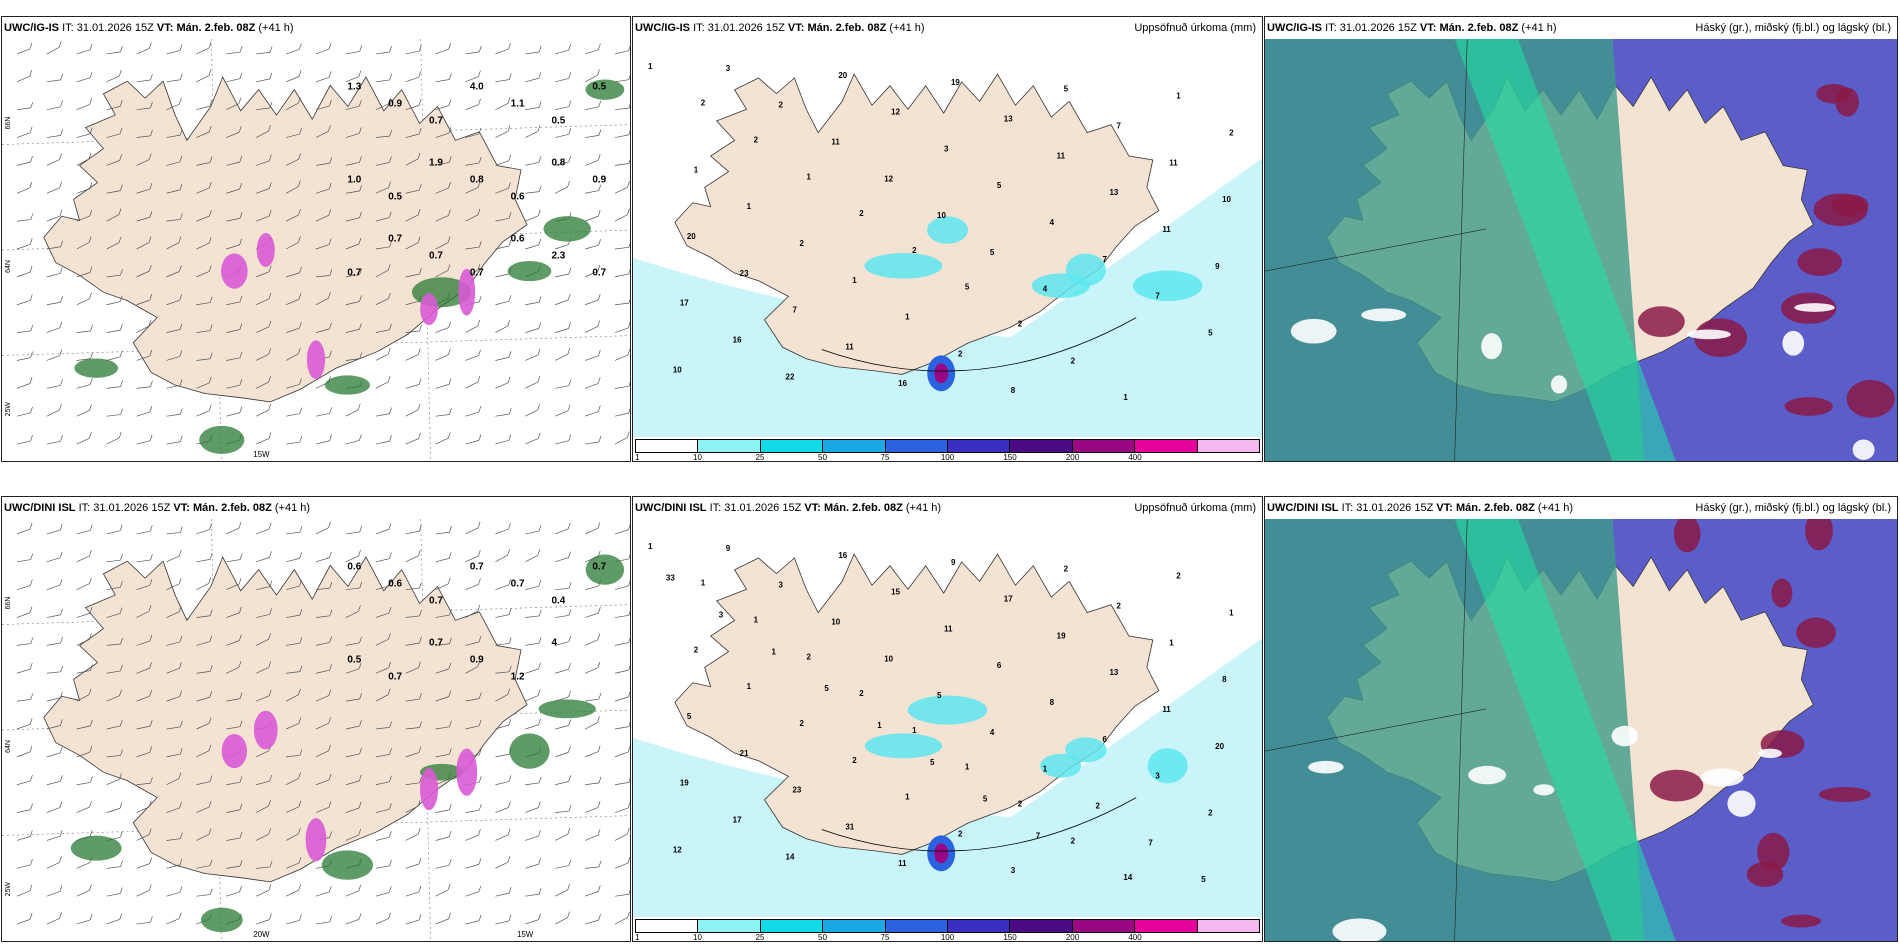 The image size is (1900, 950). Describe the element at coordinates (234, 271) in the screenshot. I see `snow-patch` at that location.